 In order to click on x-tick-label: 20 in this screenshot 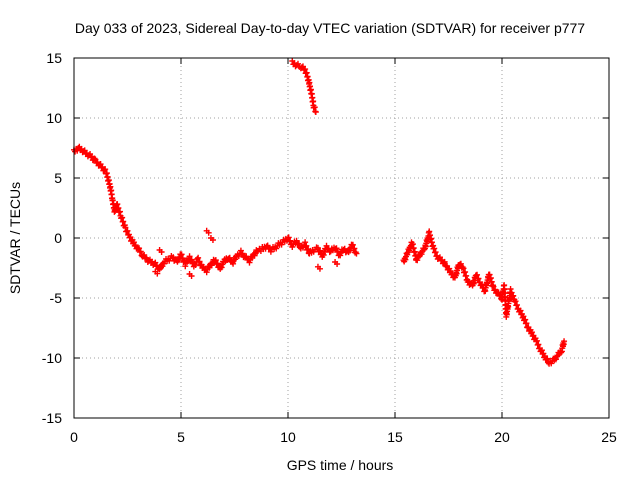, I will do `click(502, 437)`.